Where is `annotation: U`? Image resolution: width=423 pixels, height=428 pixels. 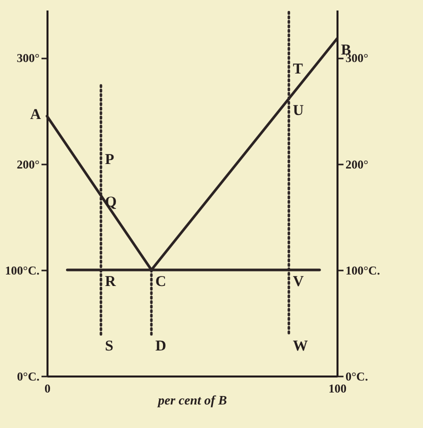 annotation: U is located at coordinates (298, 111).